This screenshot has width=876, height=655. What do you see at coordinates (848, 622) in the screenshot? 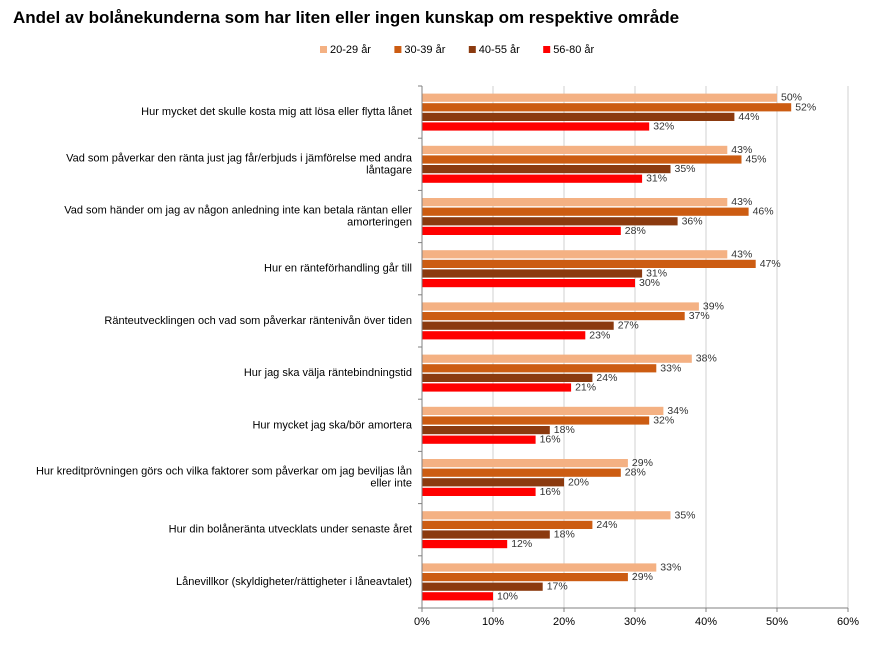
I see `x-tick-label: 60%` at bounding box center [848, 622].